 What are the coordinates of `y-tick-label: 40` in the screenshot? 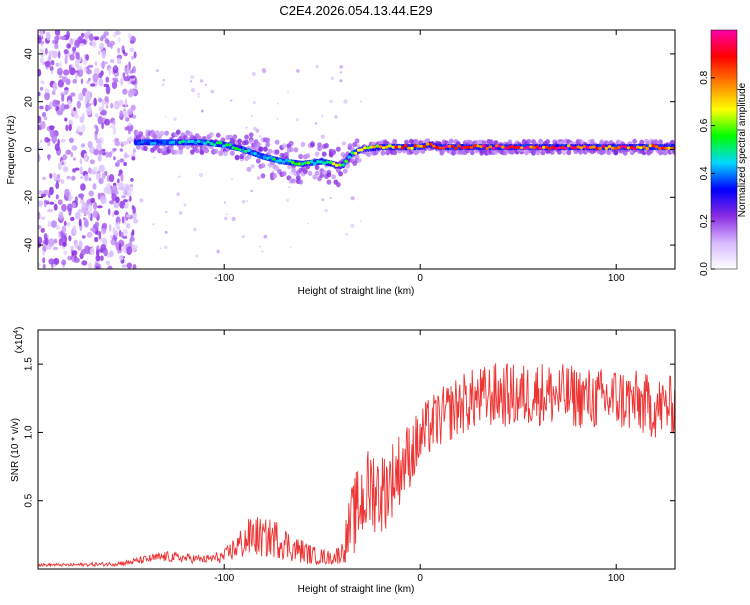 It's located at (29, 54).